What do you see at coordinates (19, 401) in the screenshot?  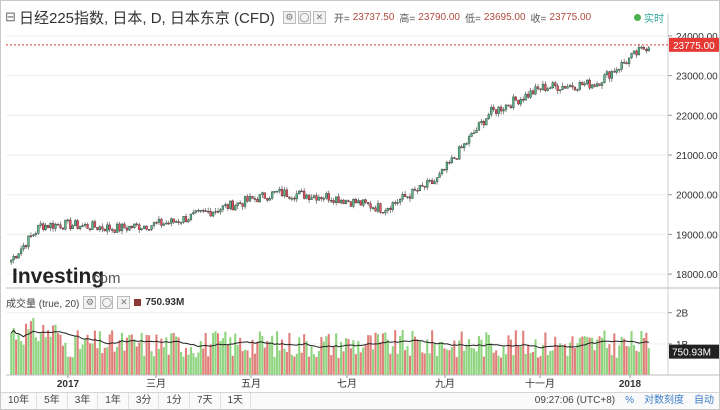 I see `range-10y: 10年` at bounding box center [19, 401].